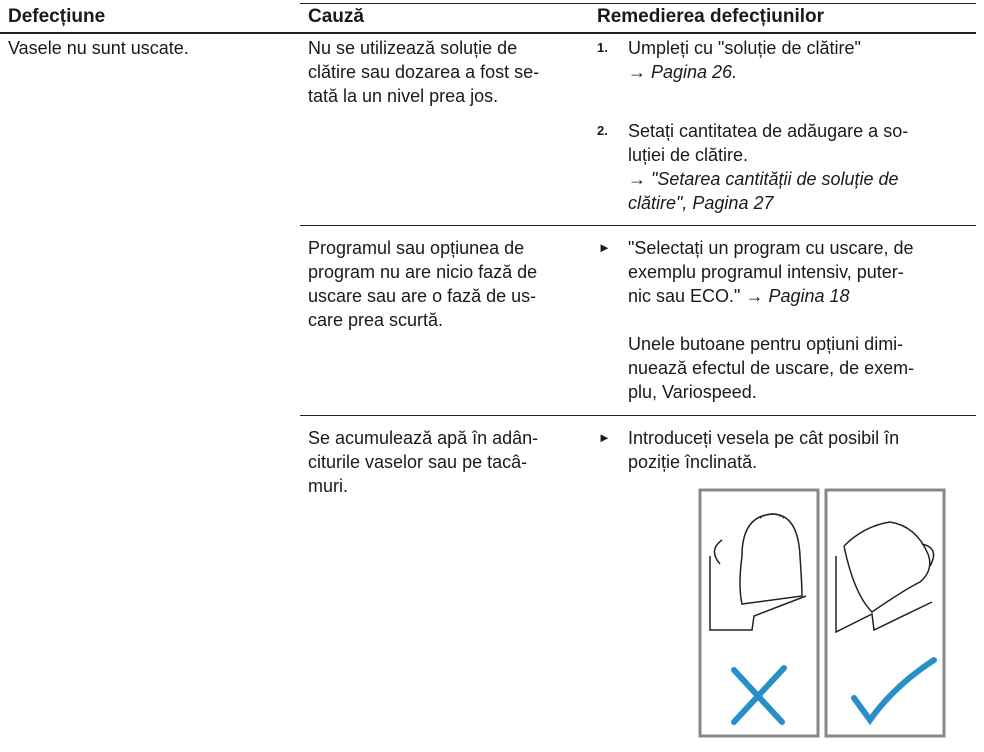  Describe the element at coordinates (423, 272) in the screenshot. I see `cause-line: program nu are nicio fază de` at that location.